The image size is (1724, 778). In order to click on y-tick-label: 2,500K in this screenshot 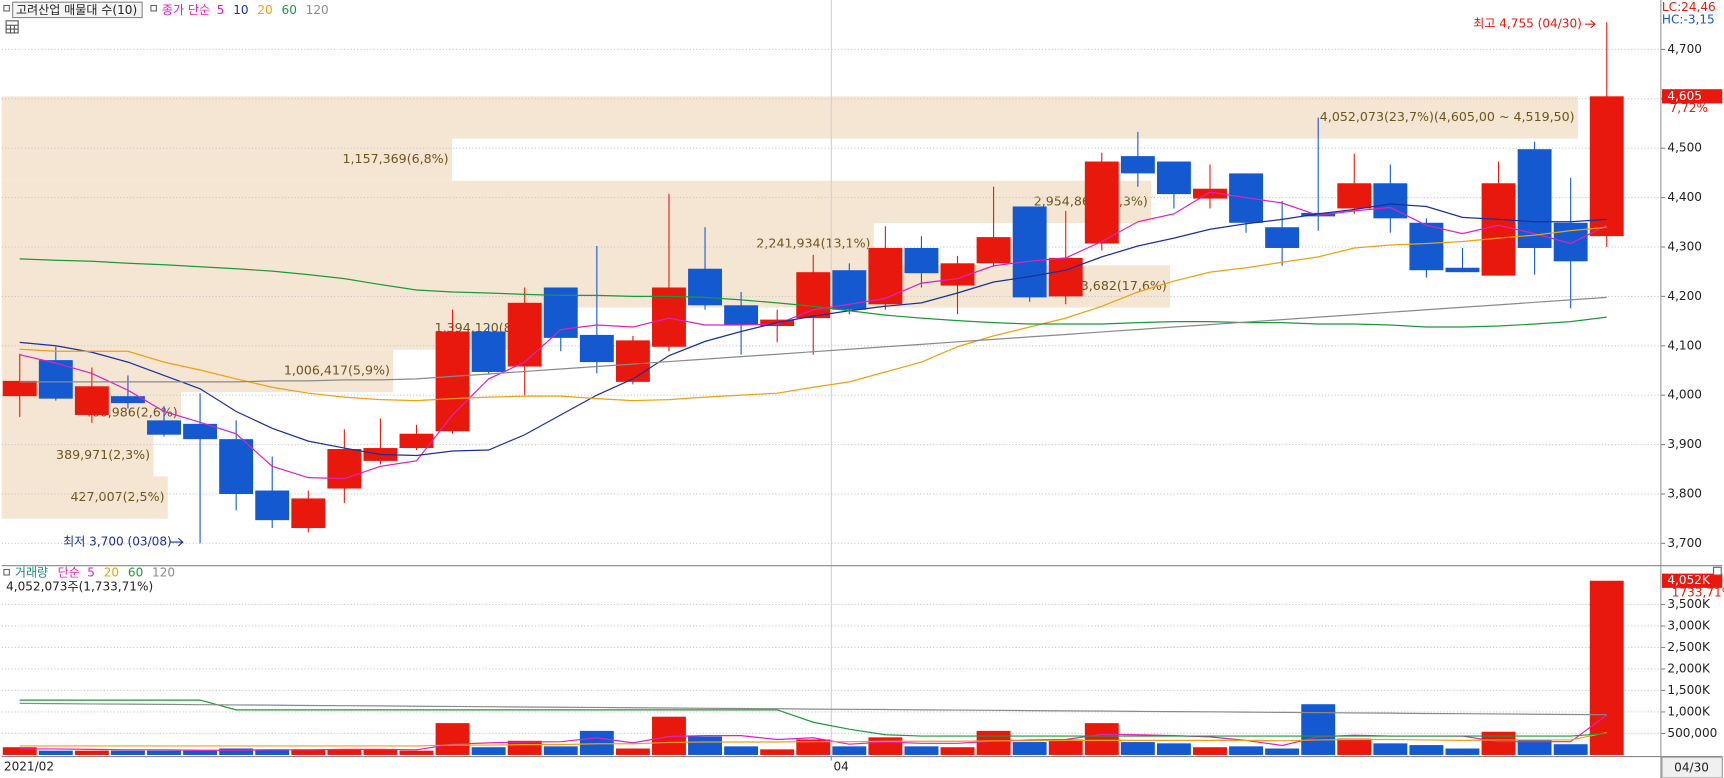, I will do `click(1689, 647)`.